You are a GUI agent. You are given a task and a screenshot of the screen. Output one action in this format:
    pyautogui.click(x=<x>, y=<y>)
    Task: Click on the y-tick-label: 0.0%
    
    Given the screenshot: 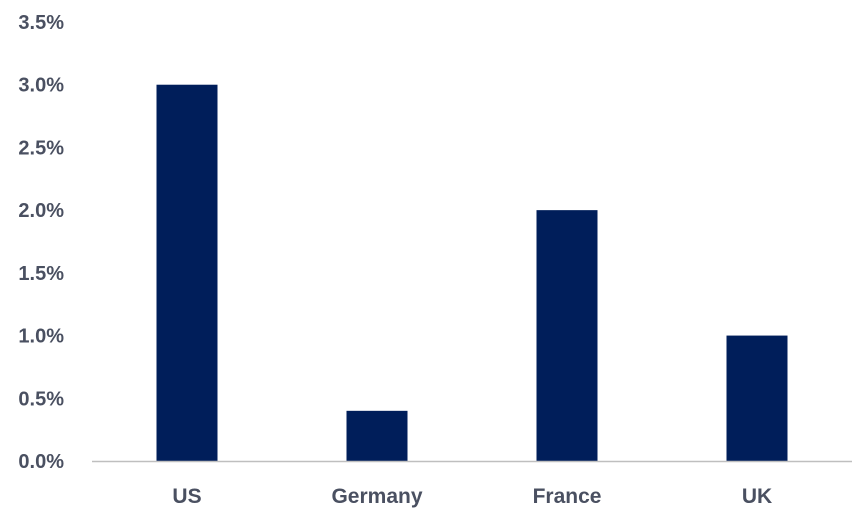 What is the action you would take?
    pyautogui.click(x=41, y=462)
    